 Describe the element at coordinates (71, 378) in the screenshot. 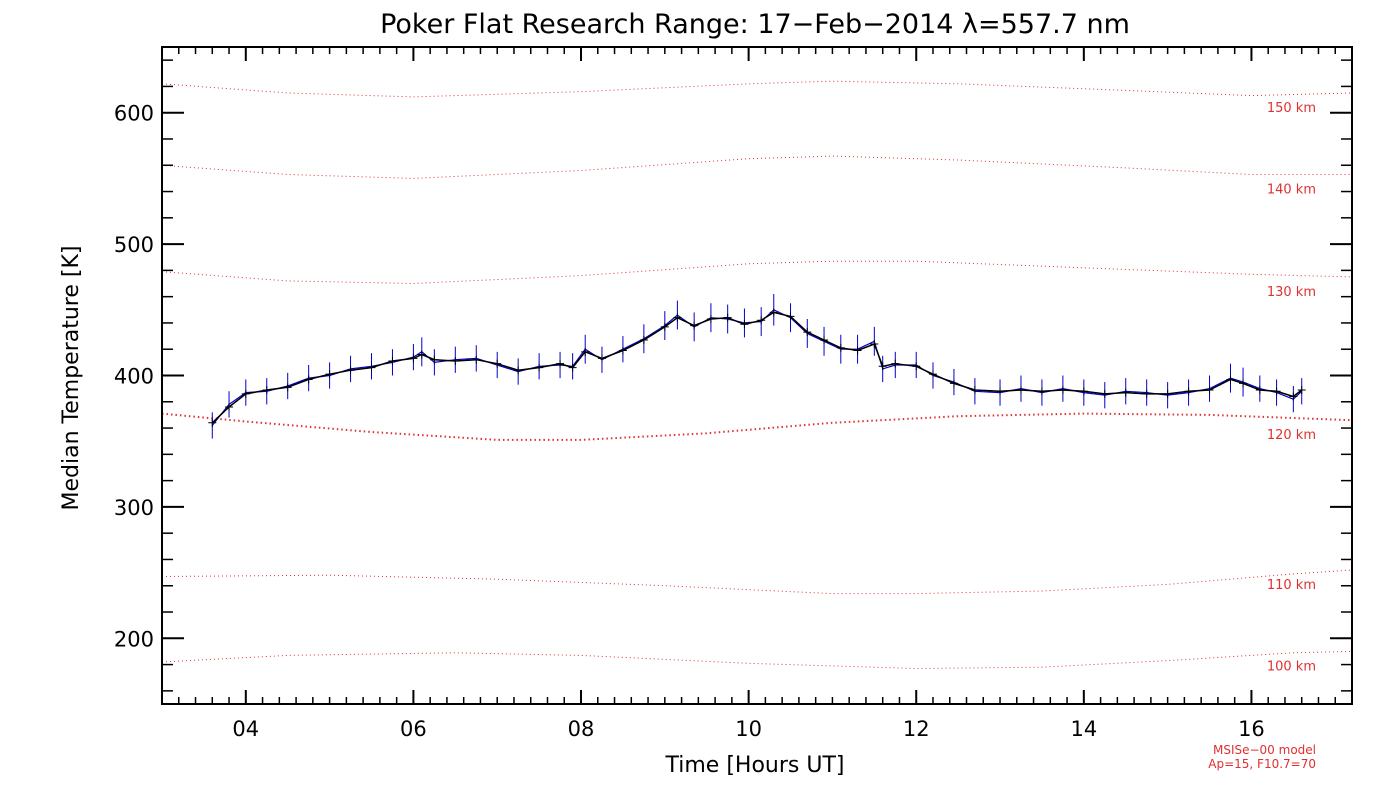

I see `y-axis-label: Median Temperature [K]` at that location.